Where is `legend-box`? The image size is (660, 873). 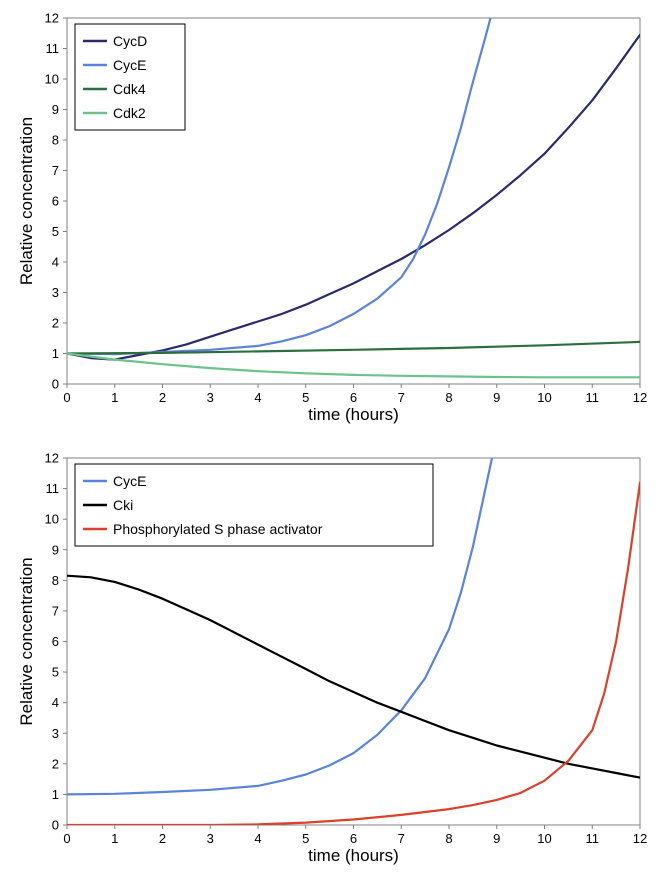
legend-box is located at coordinates (254, 505).